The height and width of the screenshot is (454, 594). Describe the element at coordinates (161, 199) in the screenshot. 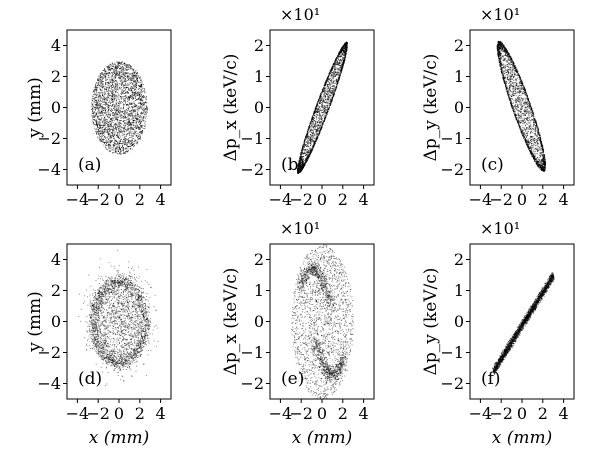

I see `x-tick-label: 4` at that location.